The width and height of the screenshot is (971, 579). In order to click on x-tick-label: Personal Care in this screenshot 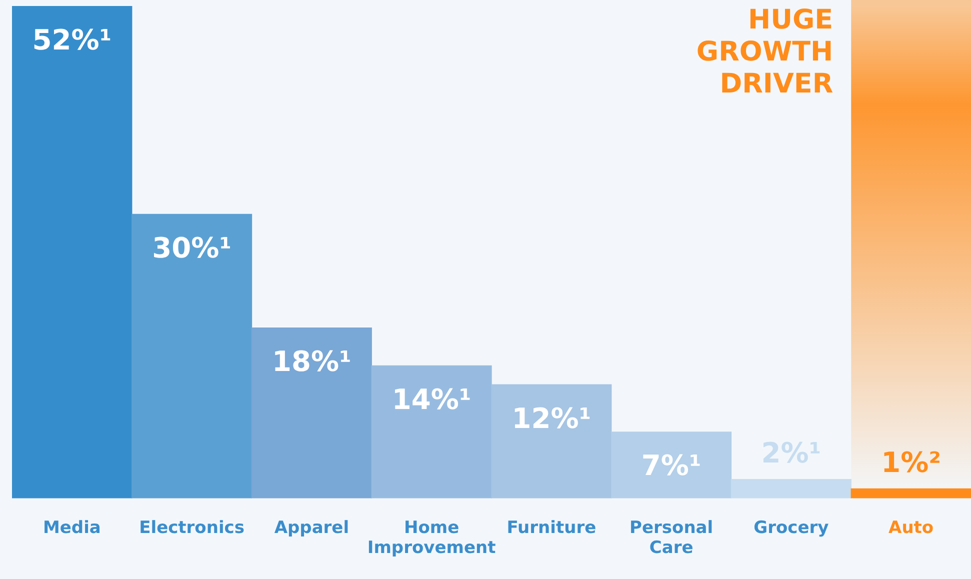, I will do `click(672, 538)`.